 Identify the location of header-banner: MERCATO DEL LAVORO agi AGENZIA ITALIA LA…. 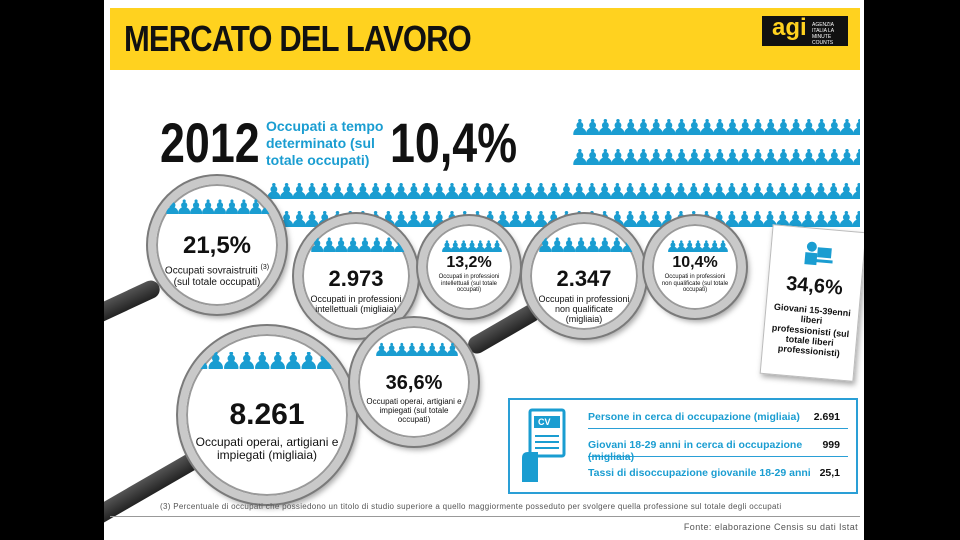
(485, 39).